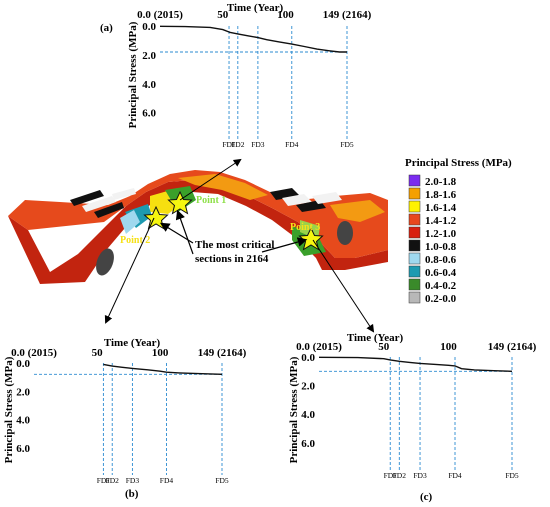 This screenshot has height=507, width=550. I want to click on bridge-blue-zone, so click(138, 216).